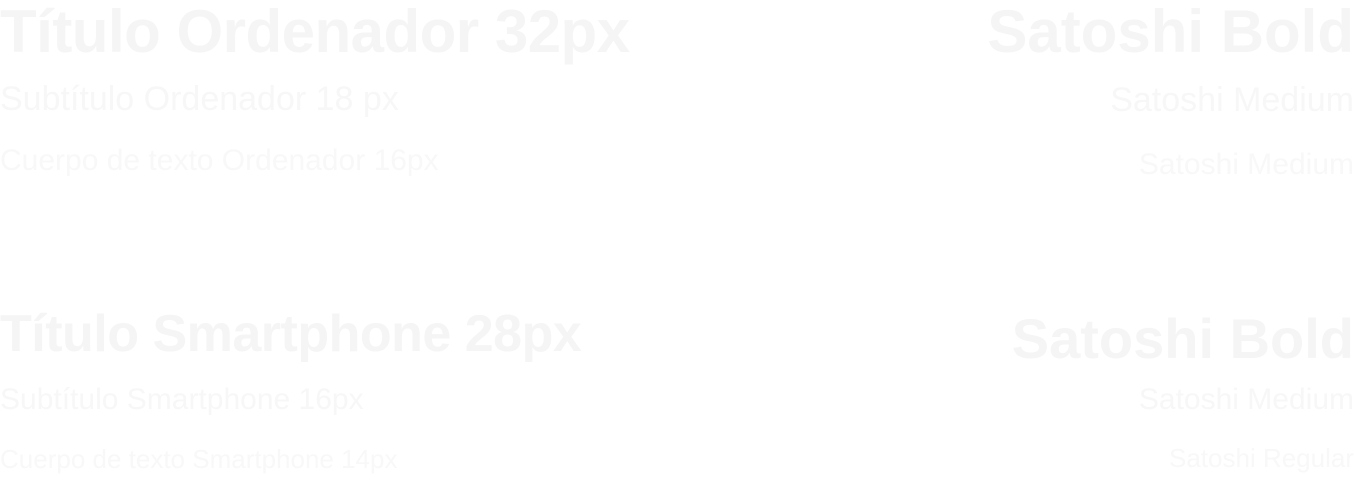 This screenshot has width=1357, height=484. Describe the element at coordinates (1182, 338) in the screenshot. I see `smartphone-title-font-label: Satoshi Bold` at that location.